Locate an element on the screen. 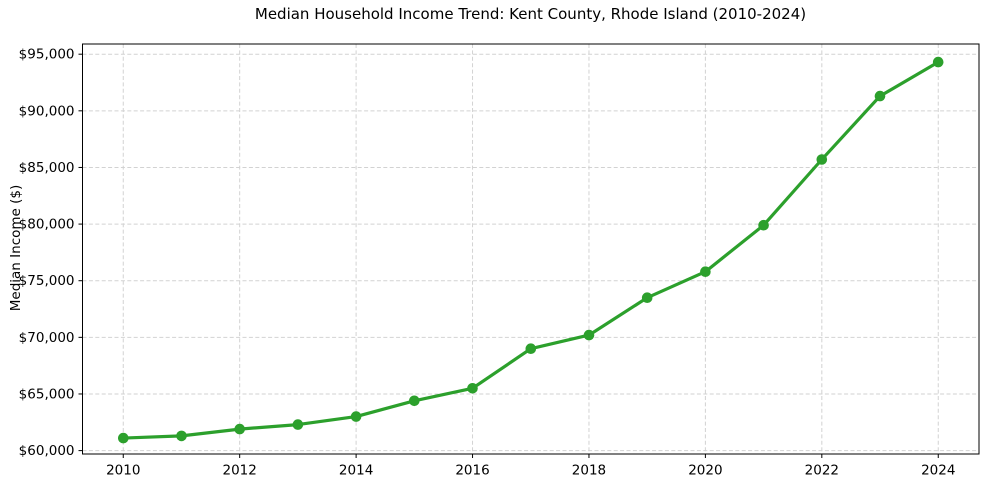  data-point-2010 is located at coordinates (123, 438).